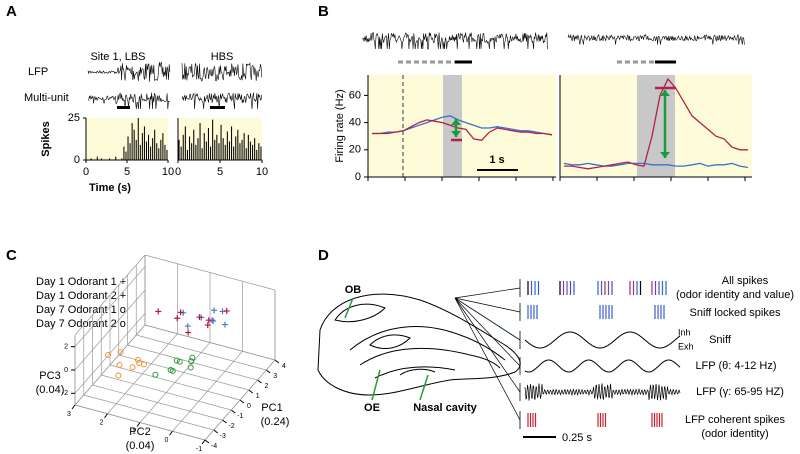 The image size is (800, 454). I want to click on label: Day 1 Odorant 2 +, so click(81, 296).